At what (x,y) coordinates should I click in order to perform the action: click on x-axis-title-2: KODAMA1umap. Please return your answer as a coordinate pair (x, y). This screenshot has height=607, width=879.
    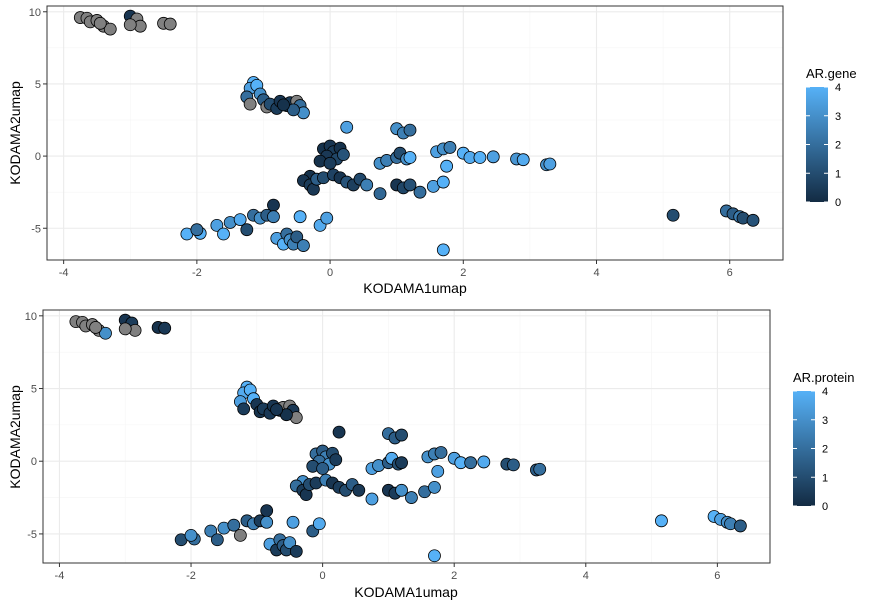
    Looking at the image, I should click on (406, 592).